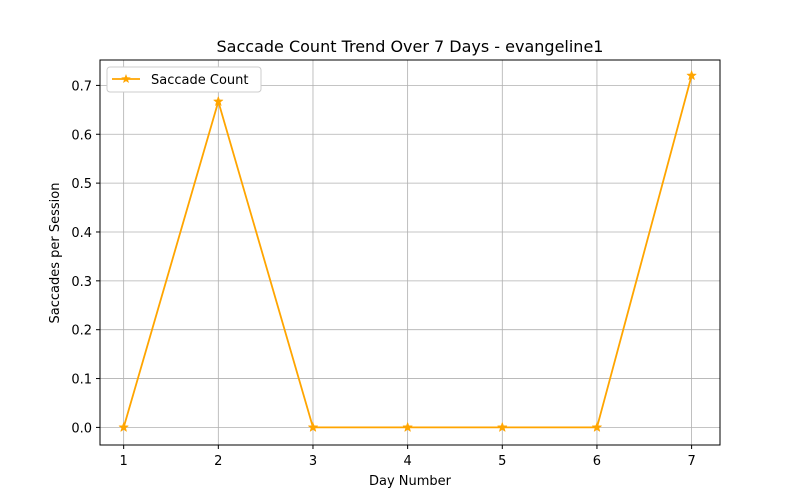 Image resolution: width=800 pixels, height=500 pixels. Describe the element at coordinates (218, 461) in the screenshot. I see `x-tick-label: 2` at that location.